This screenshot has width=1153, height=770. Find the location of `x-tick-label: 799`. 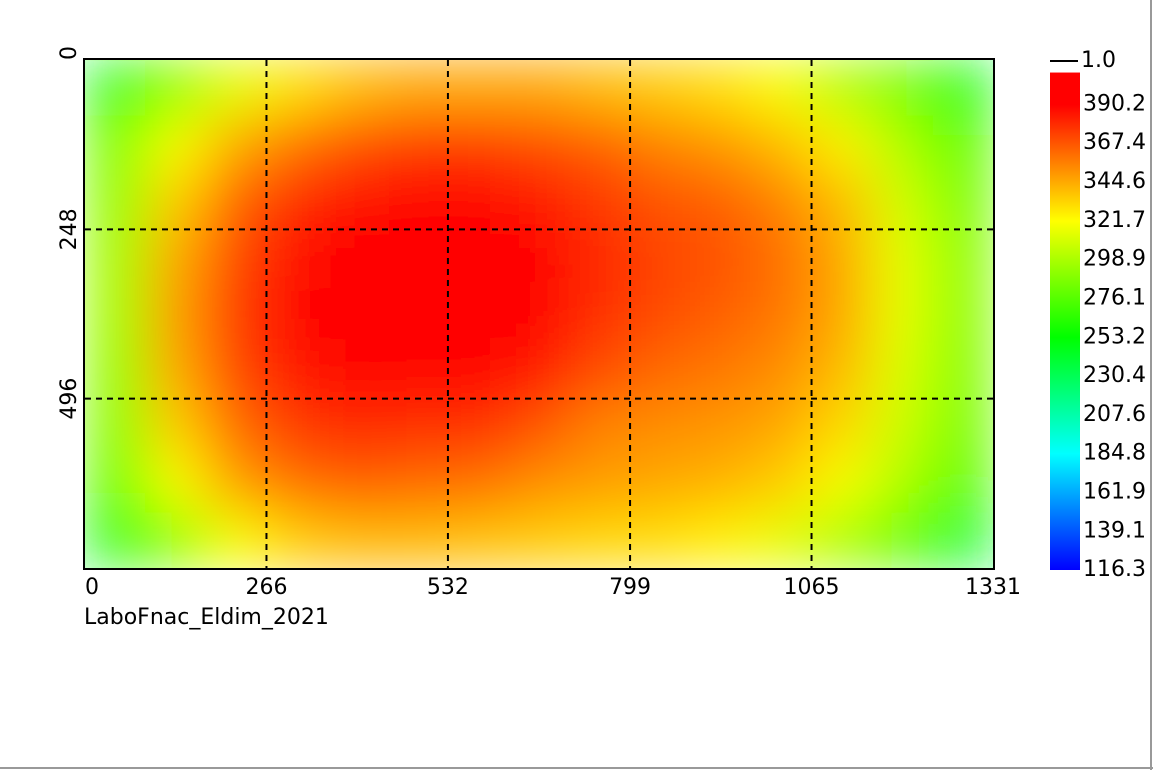

x-tick-label: 799 is located at coordinates (630, 587).